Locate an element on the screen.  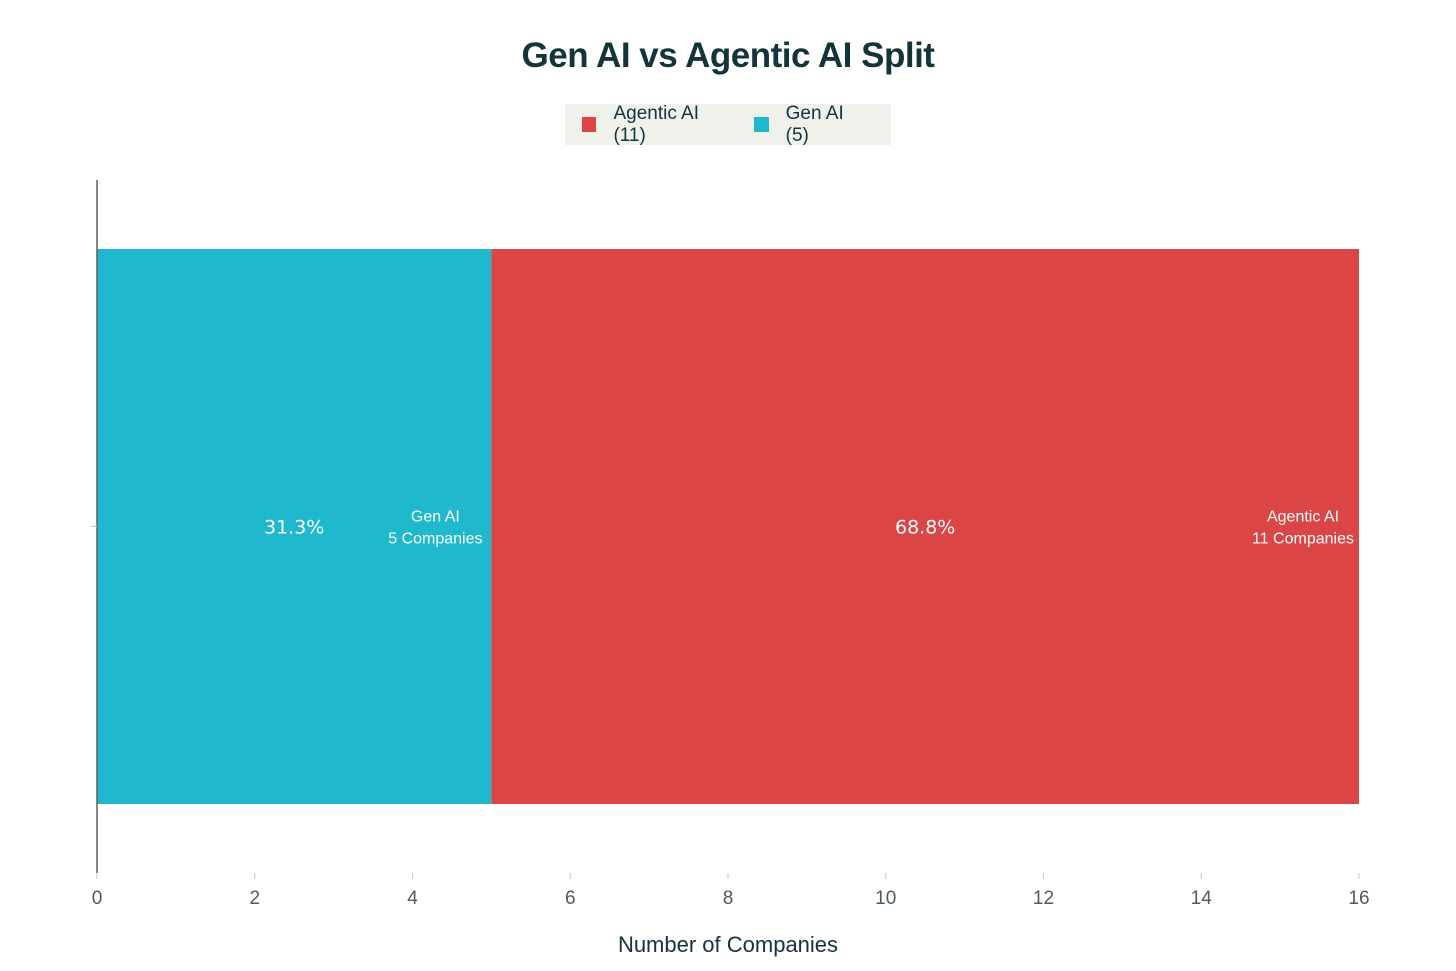
legend: Agentic AI (11) Gen AI (5) is located at coordinates (728, 125).